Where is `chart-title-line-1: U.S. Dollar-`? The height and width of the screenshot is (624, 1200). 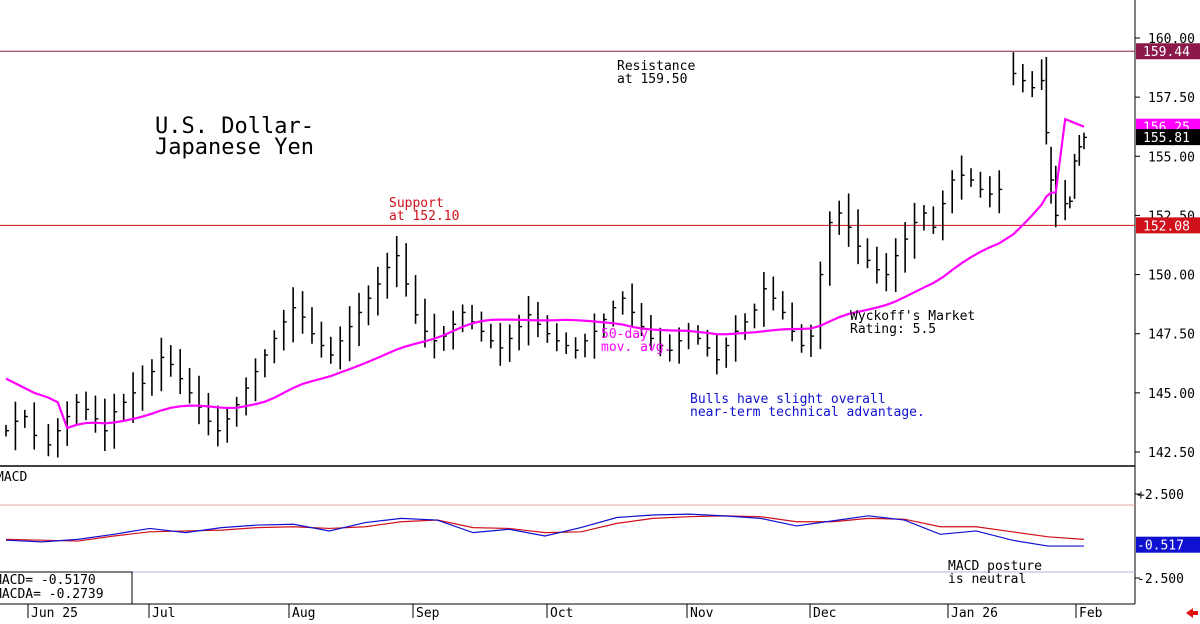
chart-title-line-1: U.S. Dollar- is located at coordinates (234, 126).